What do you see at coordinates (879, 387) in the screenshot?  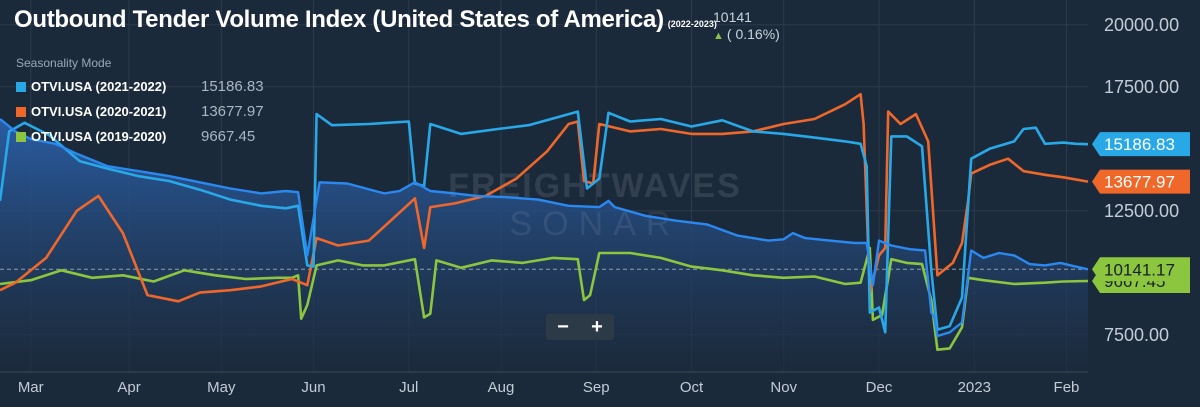 I see `x-tick-label: Dec` at bounding box center [879, 387].